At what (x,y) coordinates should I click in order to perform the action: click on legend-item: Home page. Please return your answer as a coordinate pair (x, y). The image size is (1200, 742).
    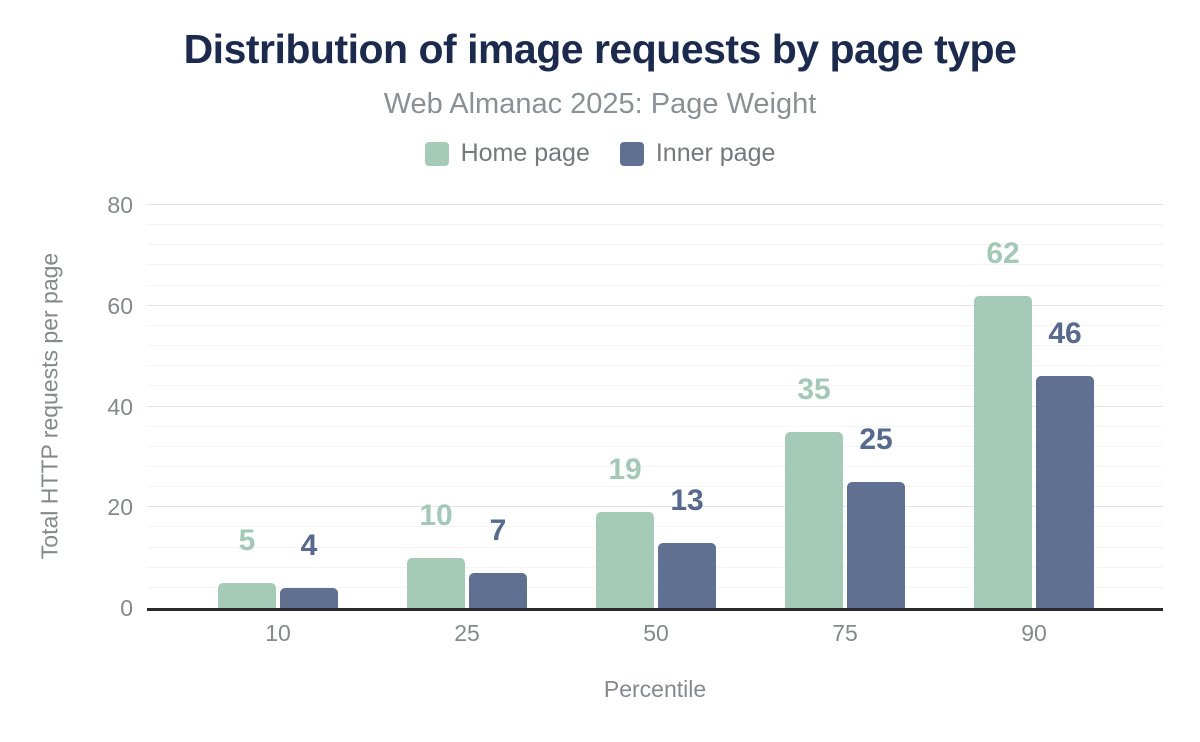
    Looking at the image, I should click on (507, 153).